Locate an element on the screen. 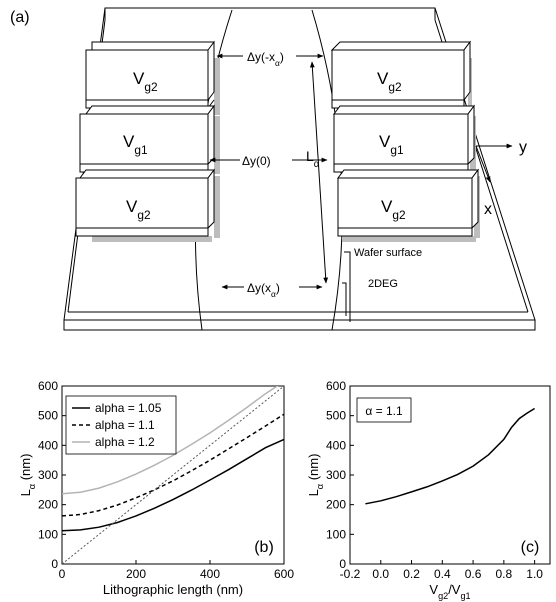 The image size is (556, 602). gate-label-left-top: Vg2 is located at coordinates (145, 81).